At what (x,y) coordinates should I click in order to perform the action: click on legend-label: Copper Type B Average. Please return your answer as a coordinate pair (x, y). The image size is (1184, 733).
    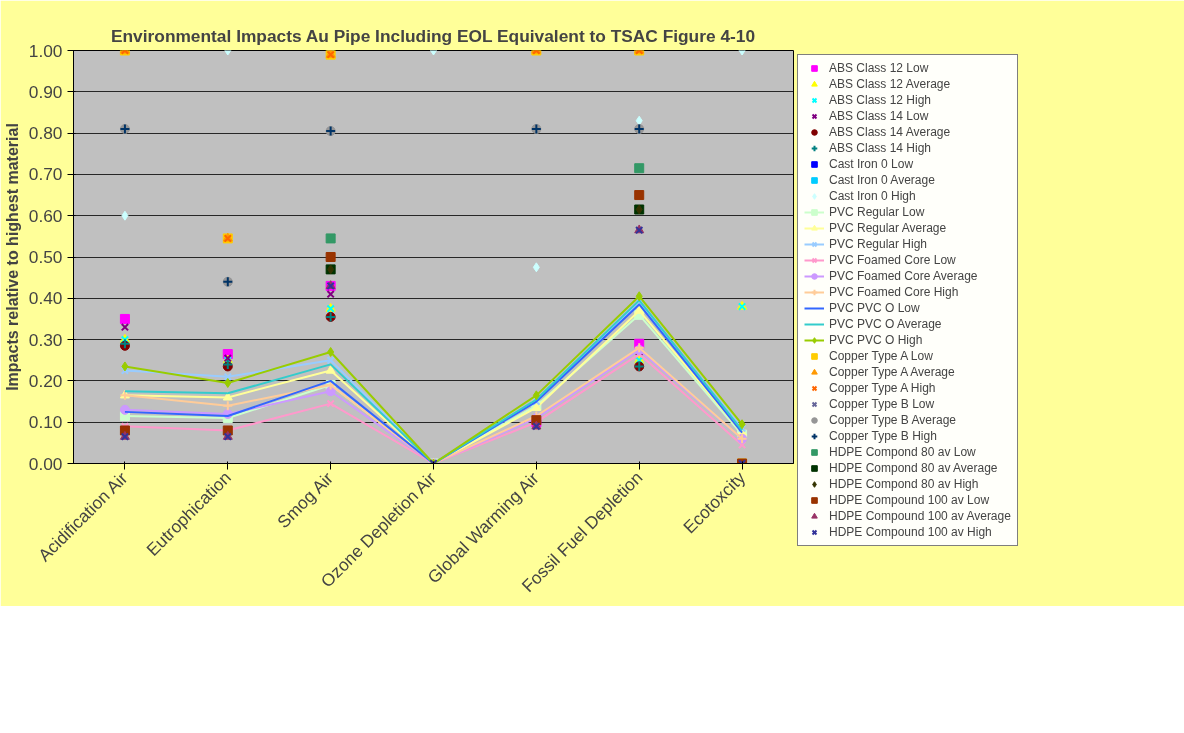
    Looking at the image, I should click on (892, 420).